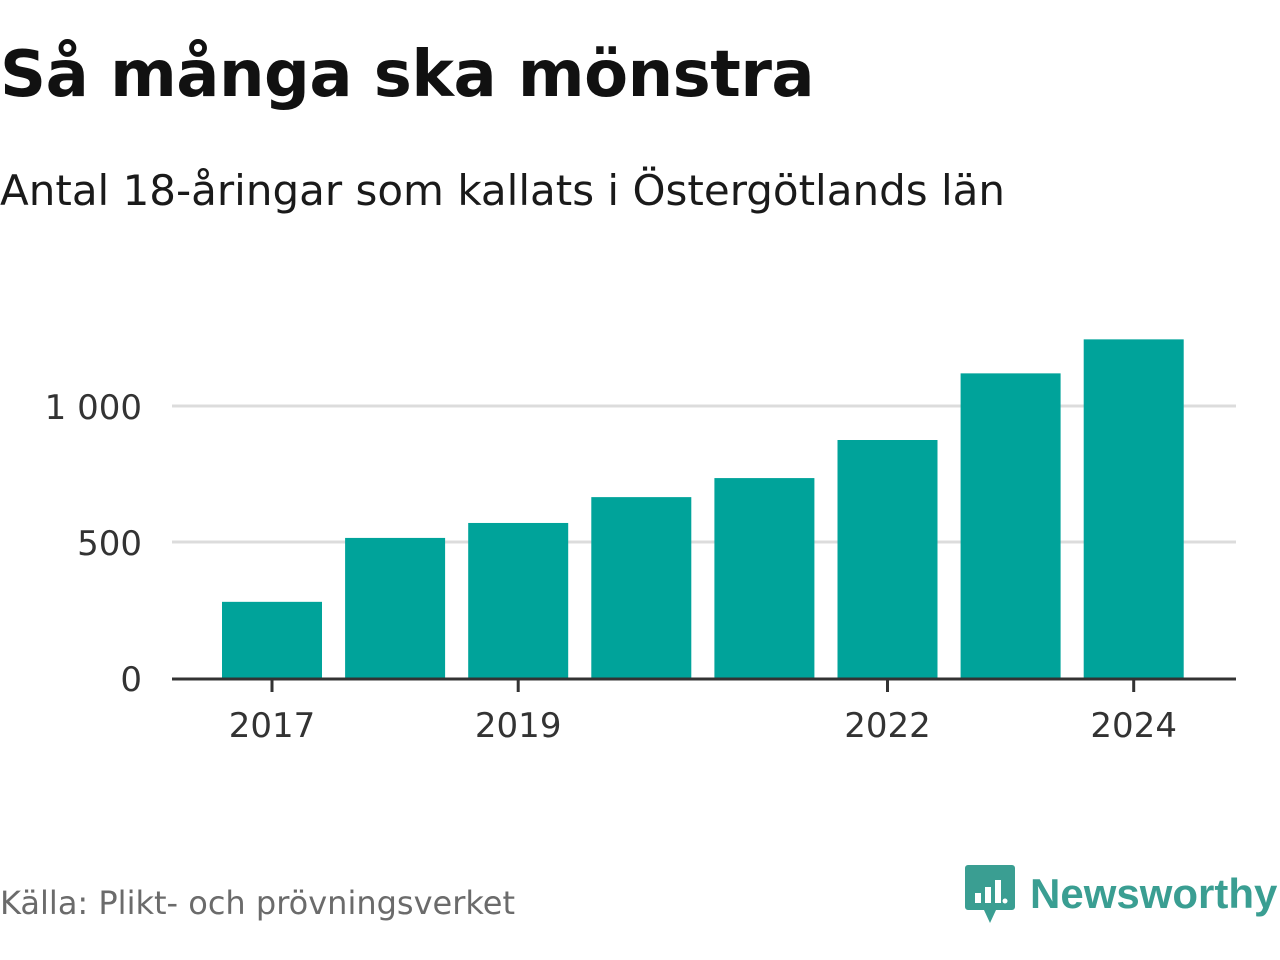 Image resolution: width=1280 pixels, height=960 pixels. Describe the element at coordinates (1133, 508) in the screenshot. I see `bar-2024` at that location.